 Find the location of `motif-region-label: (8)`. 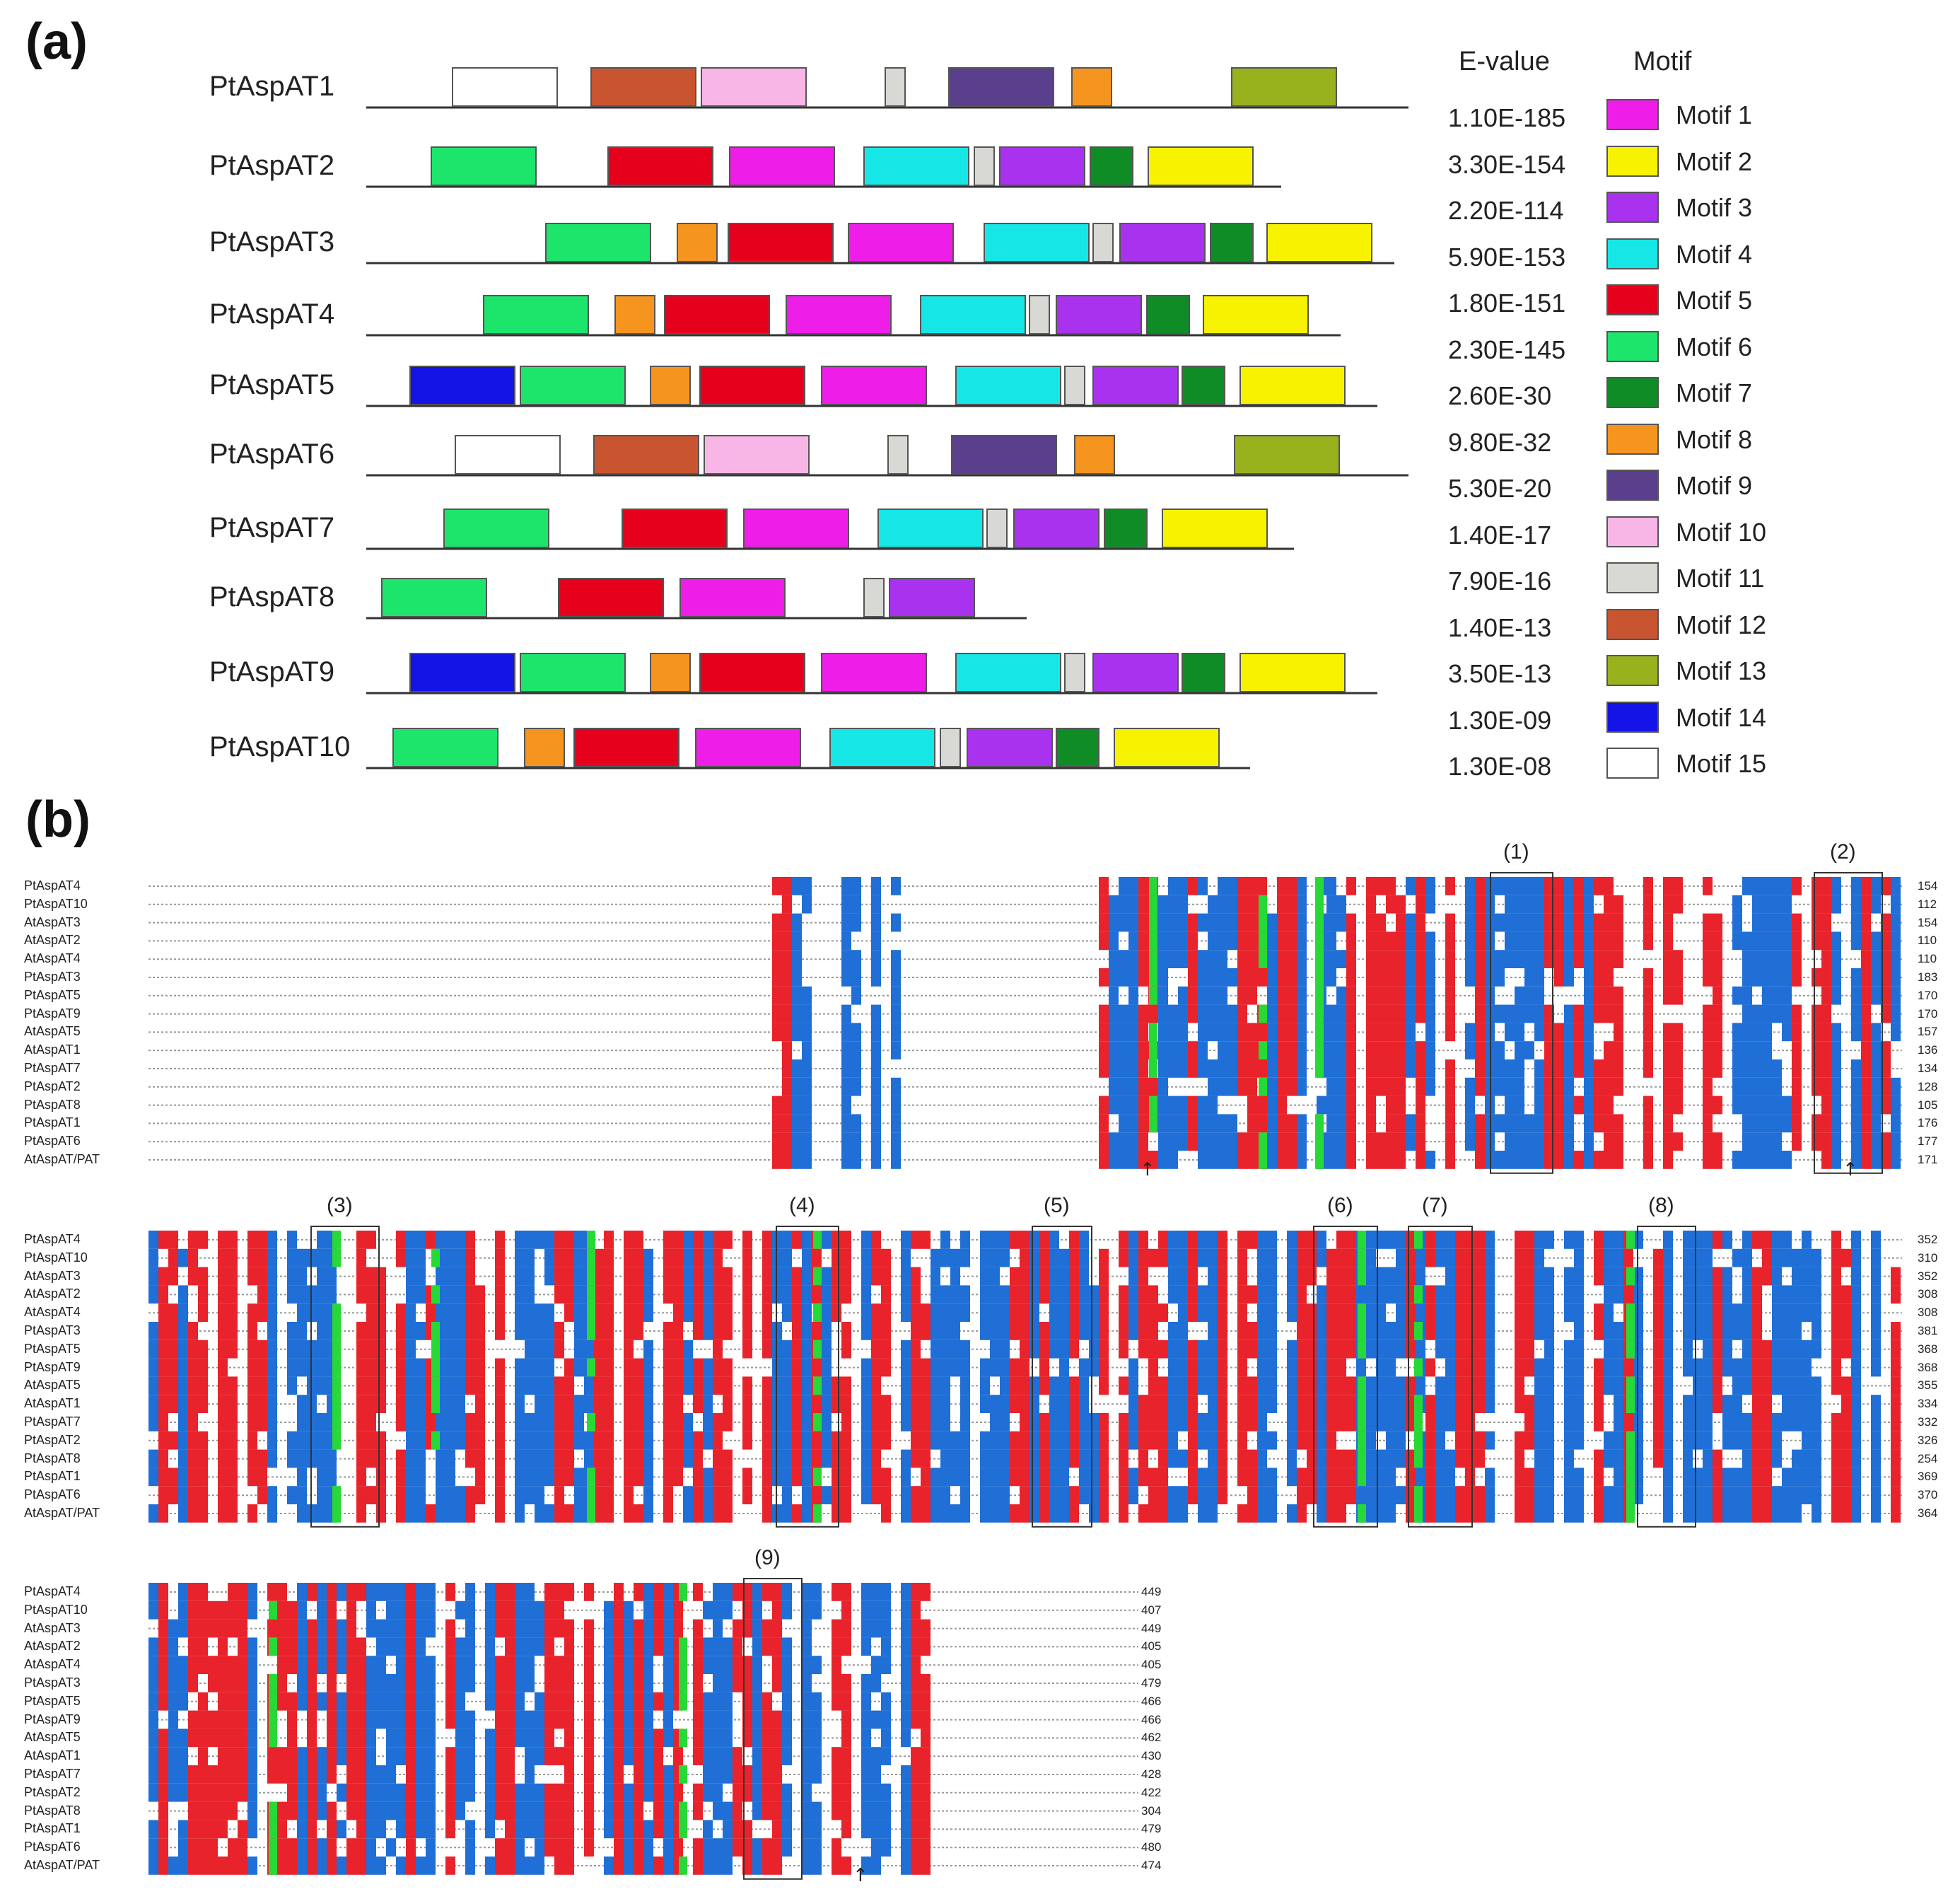

motif-region-label: (8) is located at coordinates (1661, 1205).